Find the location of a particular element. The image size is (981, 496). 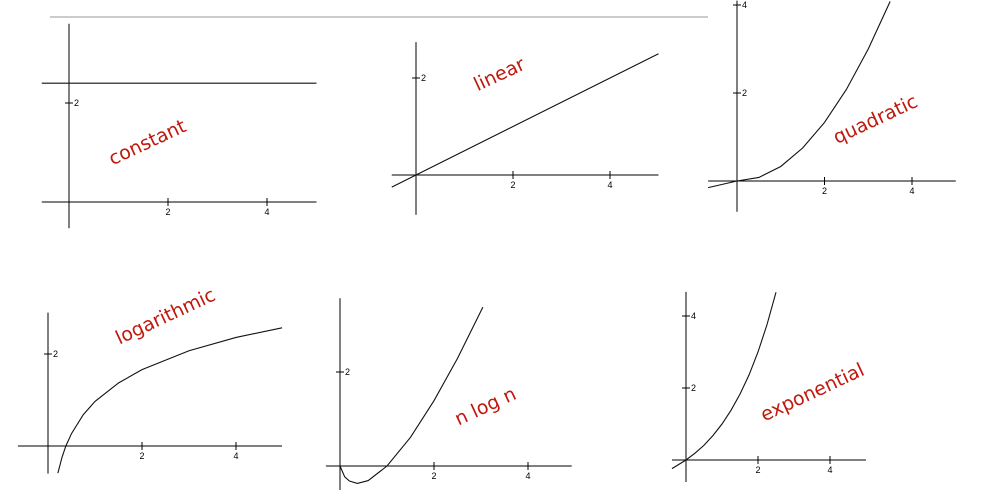

function-label: exponential is located at coordinates (812, 392).